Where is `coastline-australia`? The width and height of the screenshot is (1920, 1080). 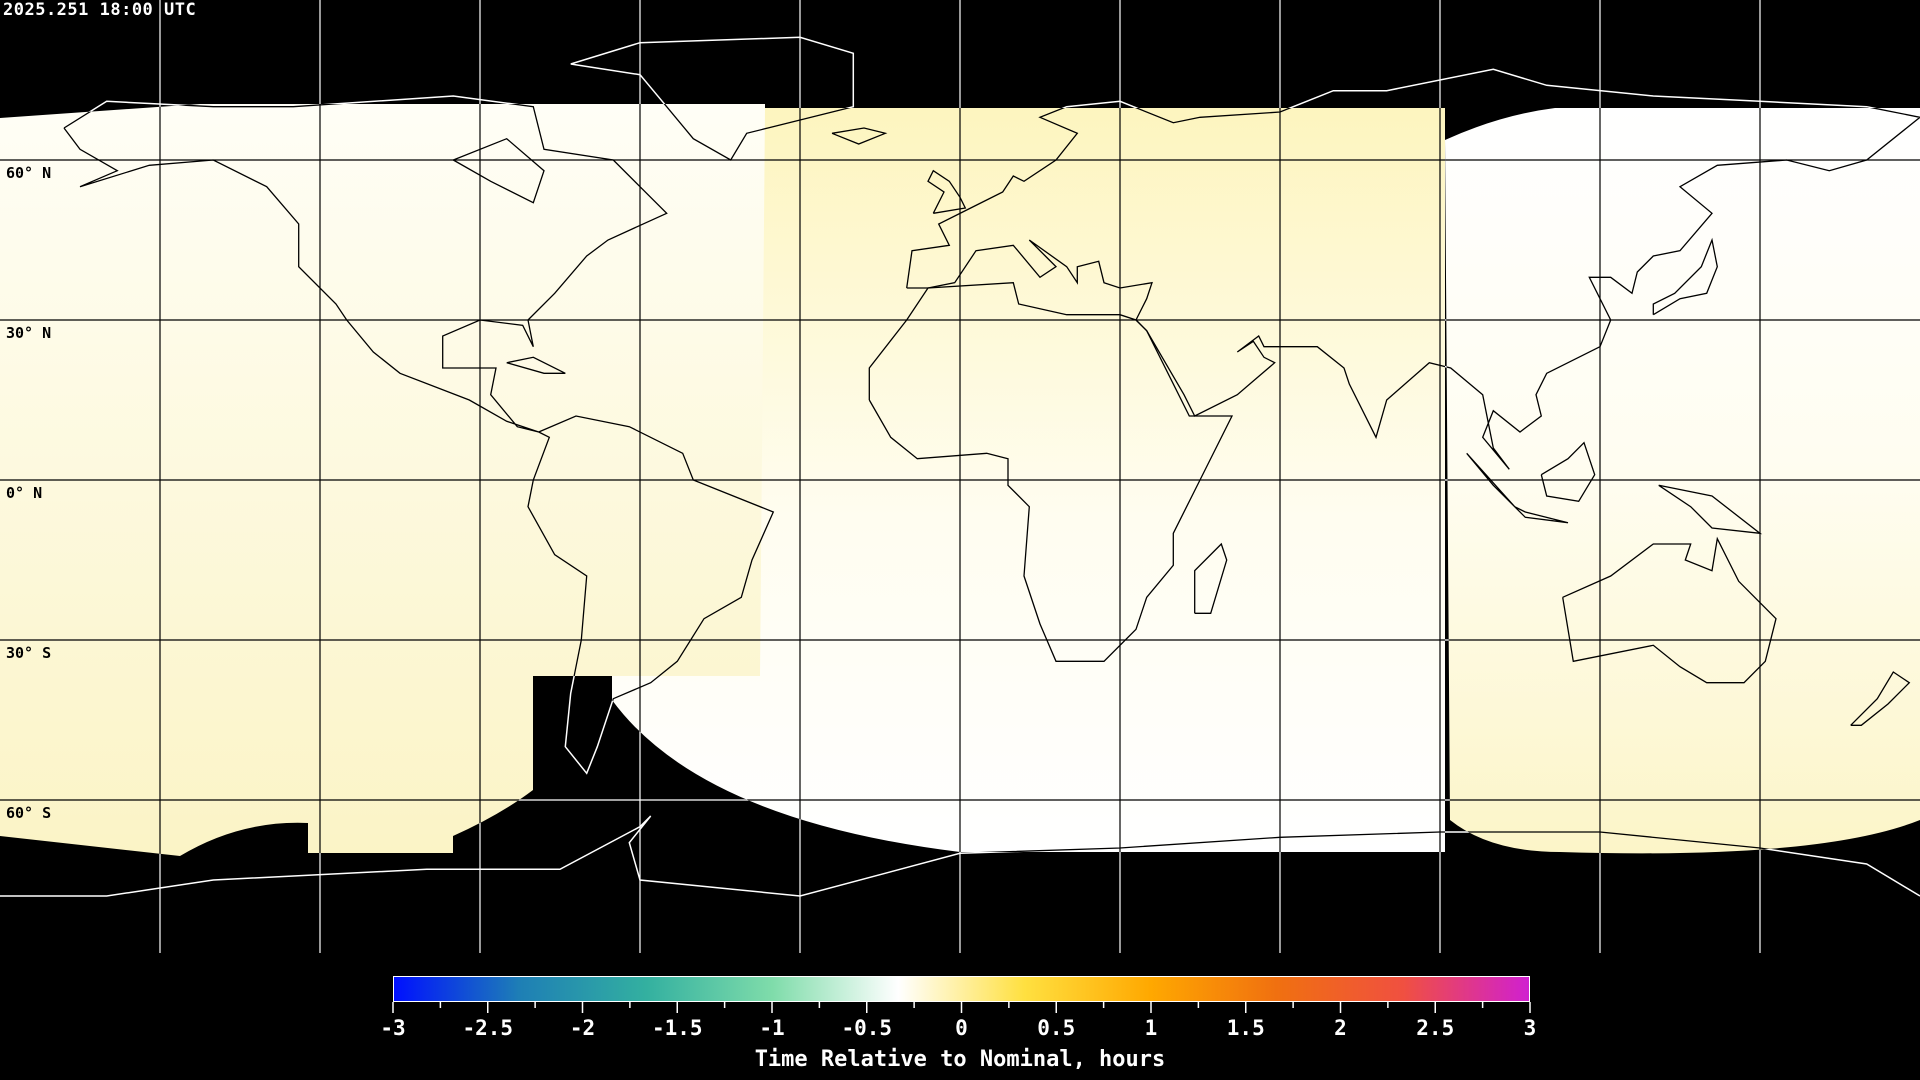 coastline-australia is located at coordinates (1669, 610).